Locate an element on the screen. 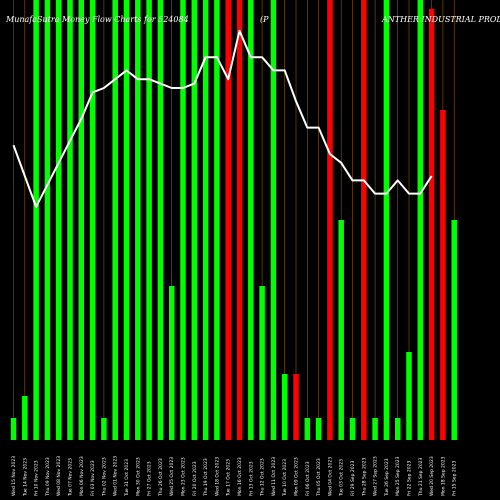 The width and height of the screenshot is (500, 500). x-tick-label: Mon 06 Nov 2023 is located at coordinates (82, 476).